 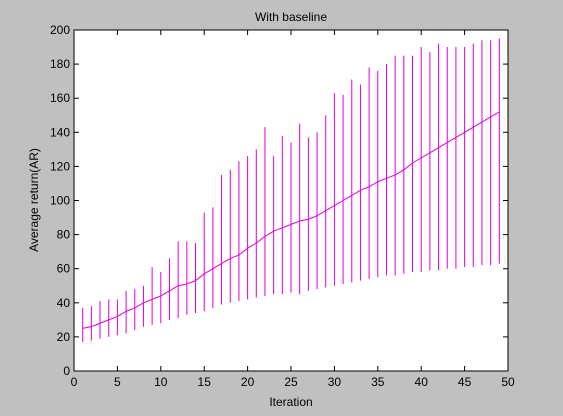 I want to click on x-tick-label: 50, so click(x=508, y=382).